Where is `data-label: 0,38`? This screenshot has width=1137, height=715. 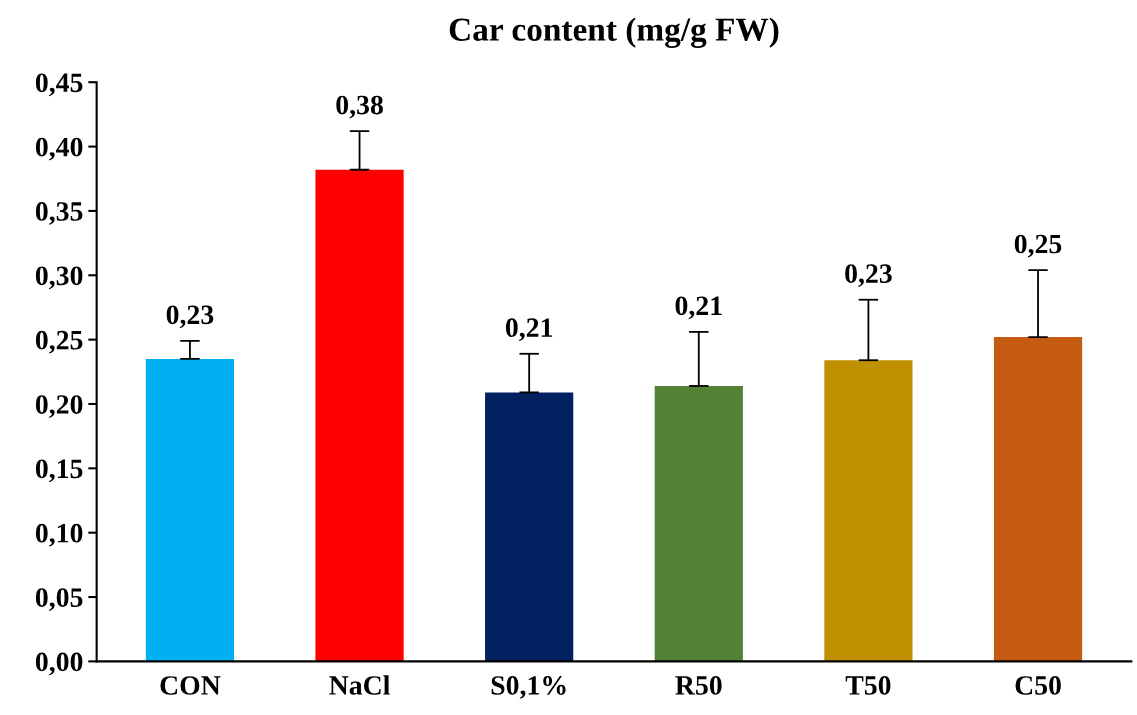
data-label: 0,38 is located at coordinates (359, 107).